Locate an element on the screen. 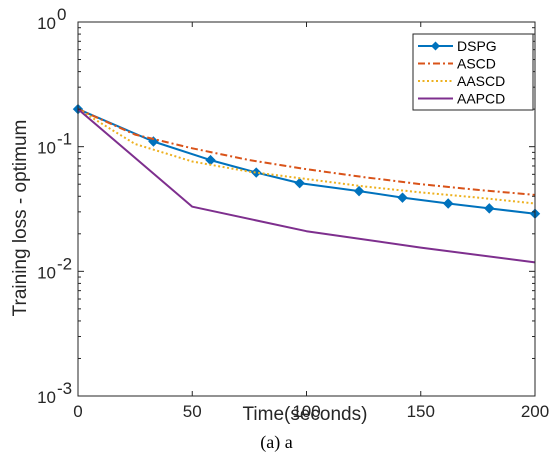 This screenshot has height=465, width=553. y-tick-label: 10 -2 is located at coordinates (54, 268).